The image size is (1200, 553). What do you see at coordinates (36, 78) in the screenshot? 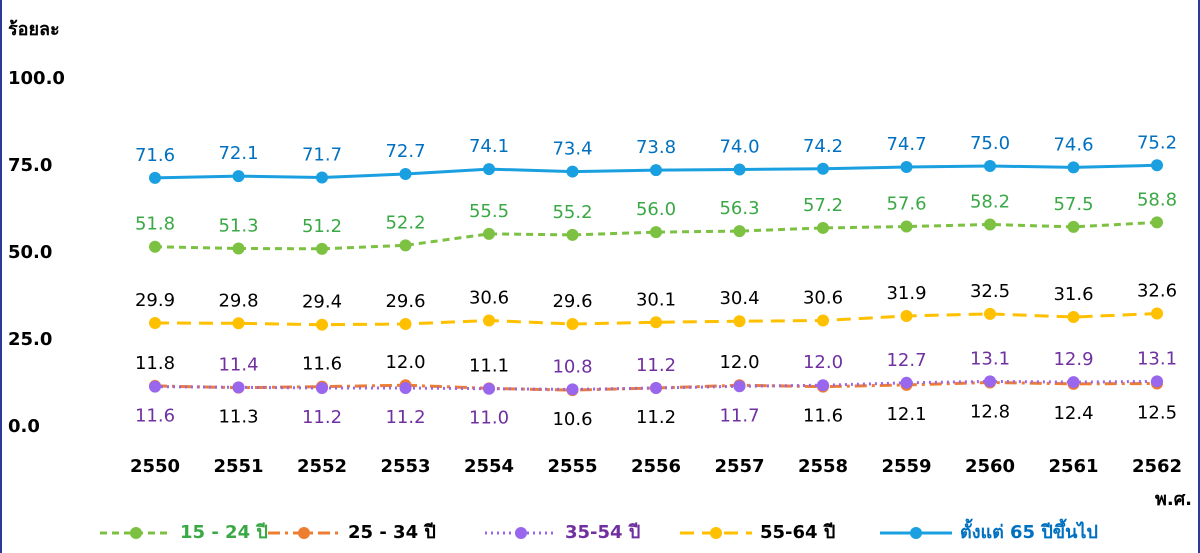
I see `y-tick-label: 100.0` at bounding box center [36, 78].